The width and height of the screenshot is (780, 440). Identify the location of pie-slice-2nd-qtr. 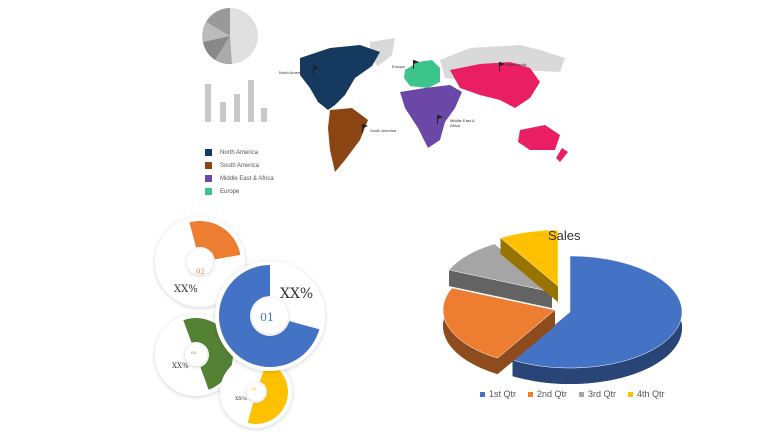
(499, 331).